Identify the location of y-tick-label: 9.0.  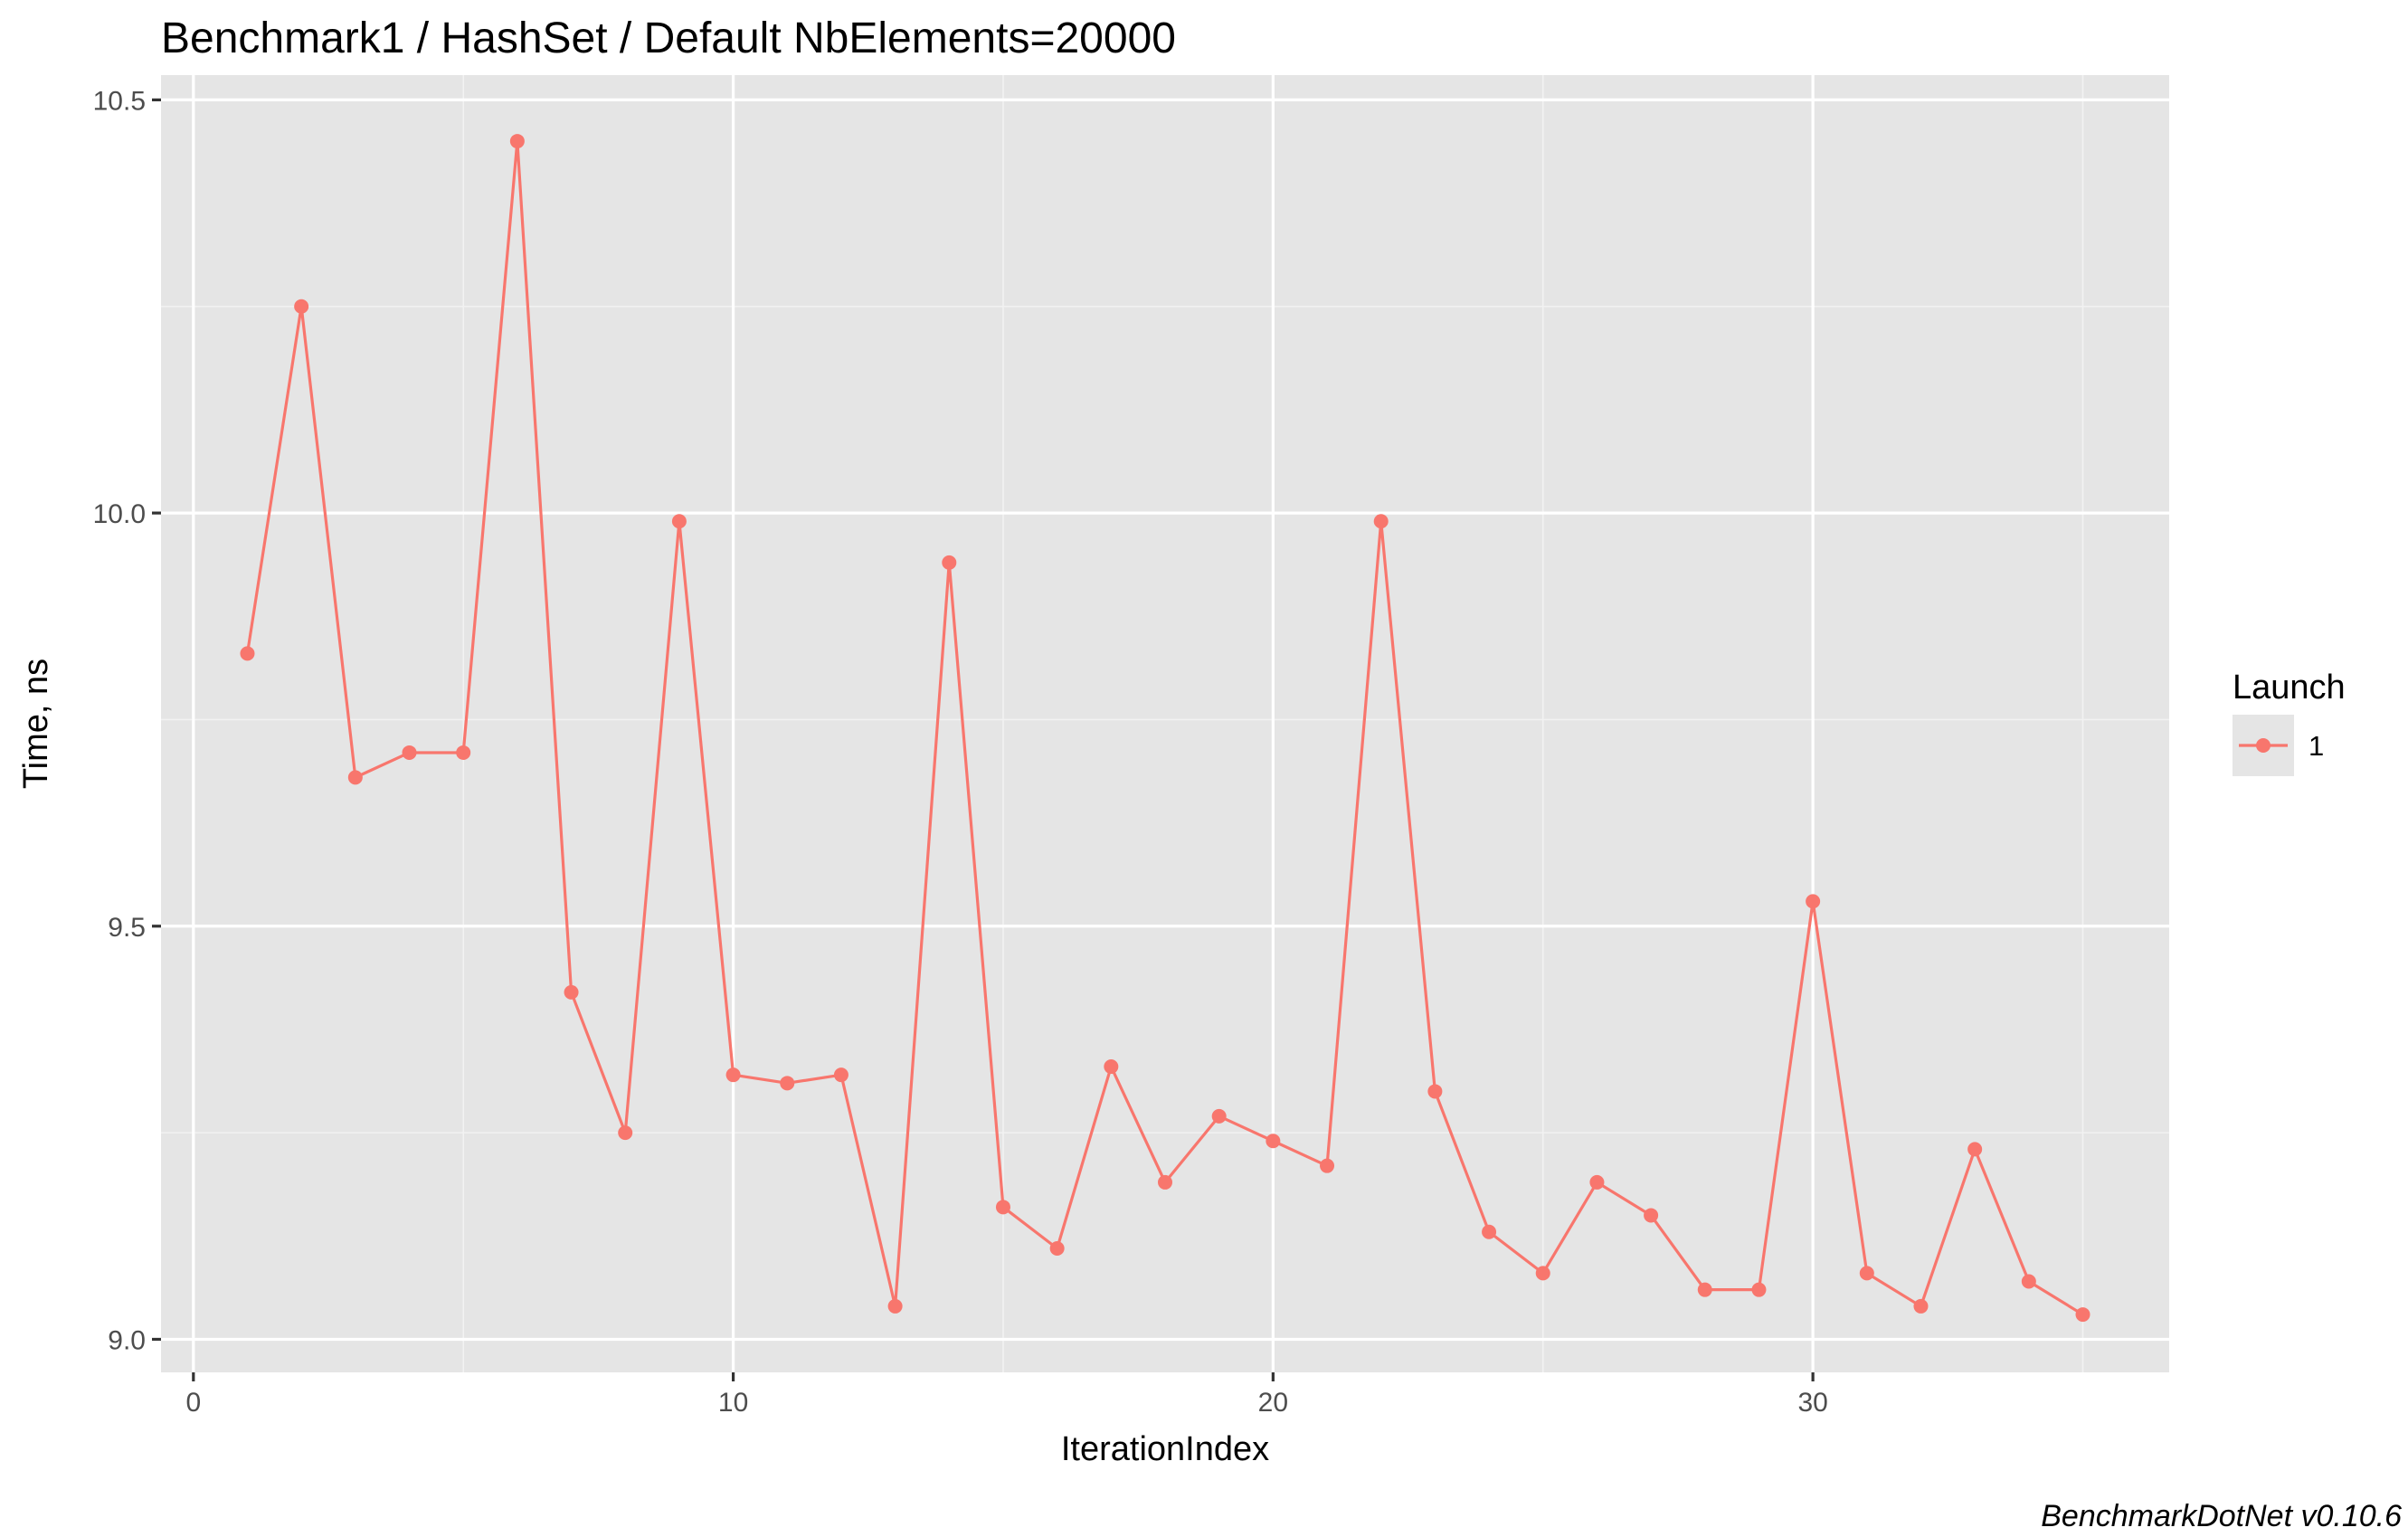
(127, 1340).